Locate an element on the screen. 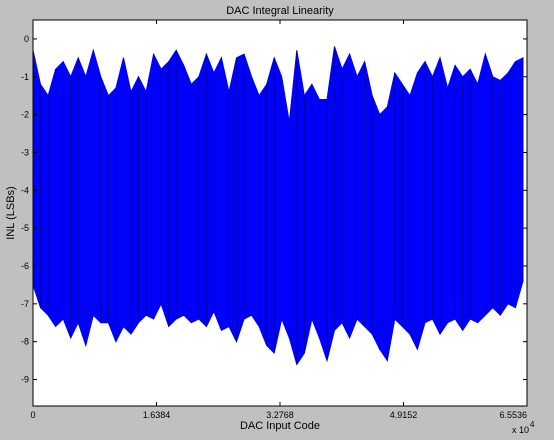 Image resolution: width=554 pixels, height=440 pixels. y-tick-label: -6 is located at coordinates (25, 266).